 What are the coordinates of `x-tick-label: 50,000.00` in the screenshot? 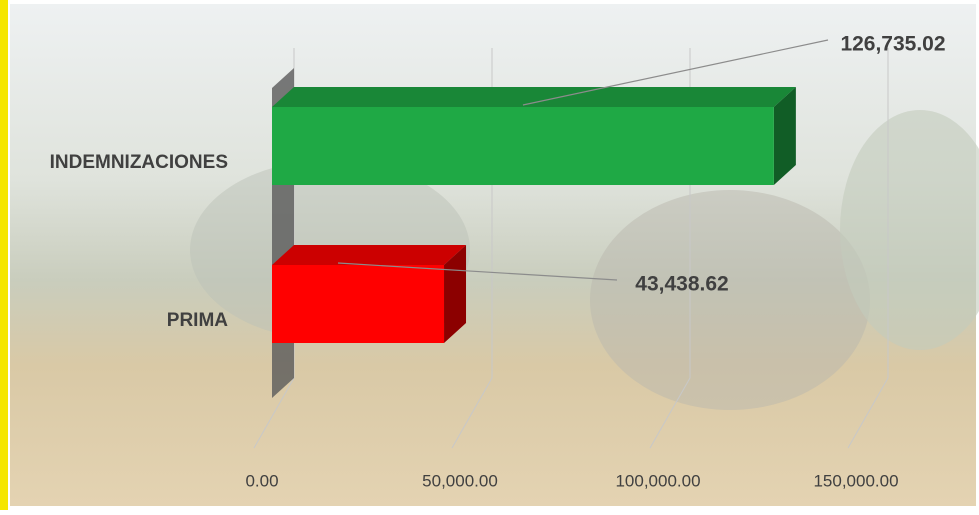 It's located at (460, 480).